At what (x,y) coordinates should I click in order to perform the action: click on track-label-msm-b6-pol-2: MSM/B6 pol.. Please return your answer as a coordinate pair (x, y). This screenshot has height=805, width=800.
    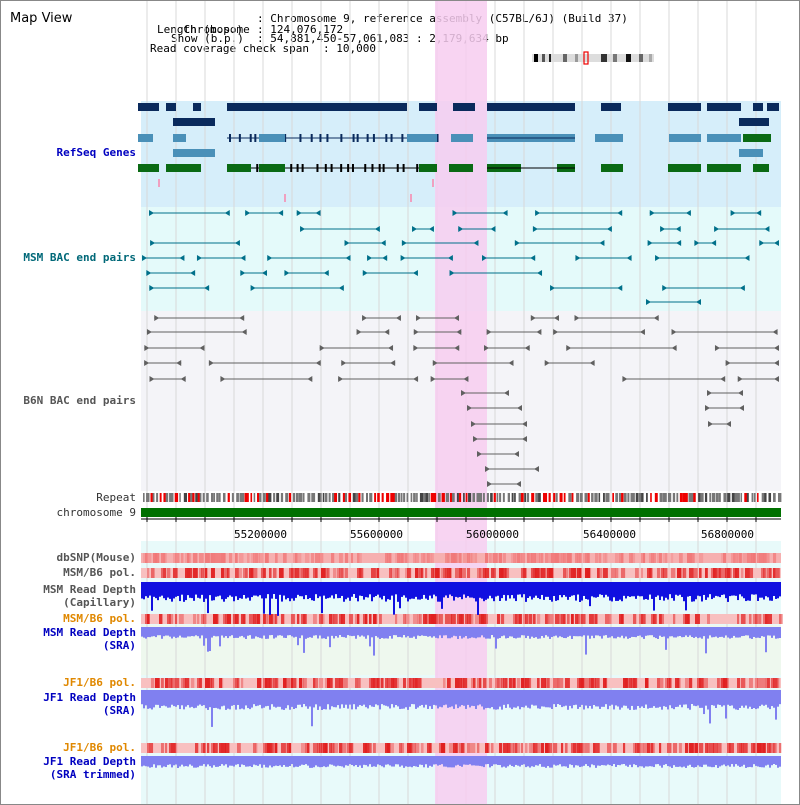
    Looking at the image, I should click on (99, 618).